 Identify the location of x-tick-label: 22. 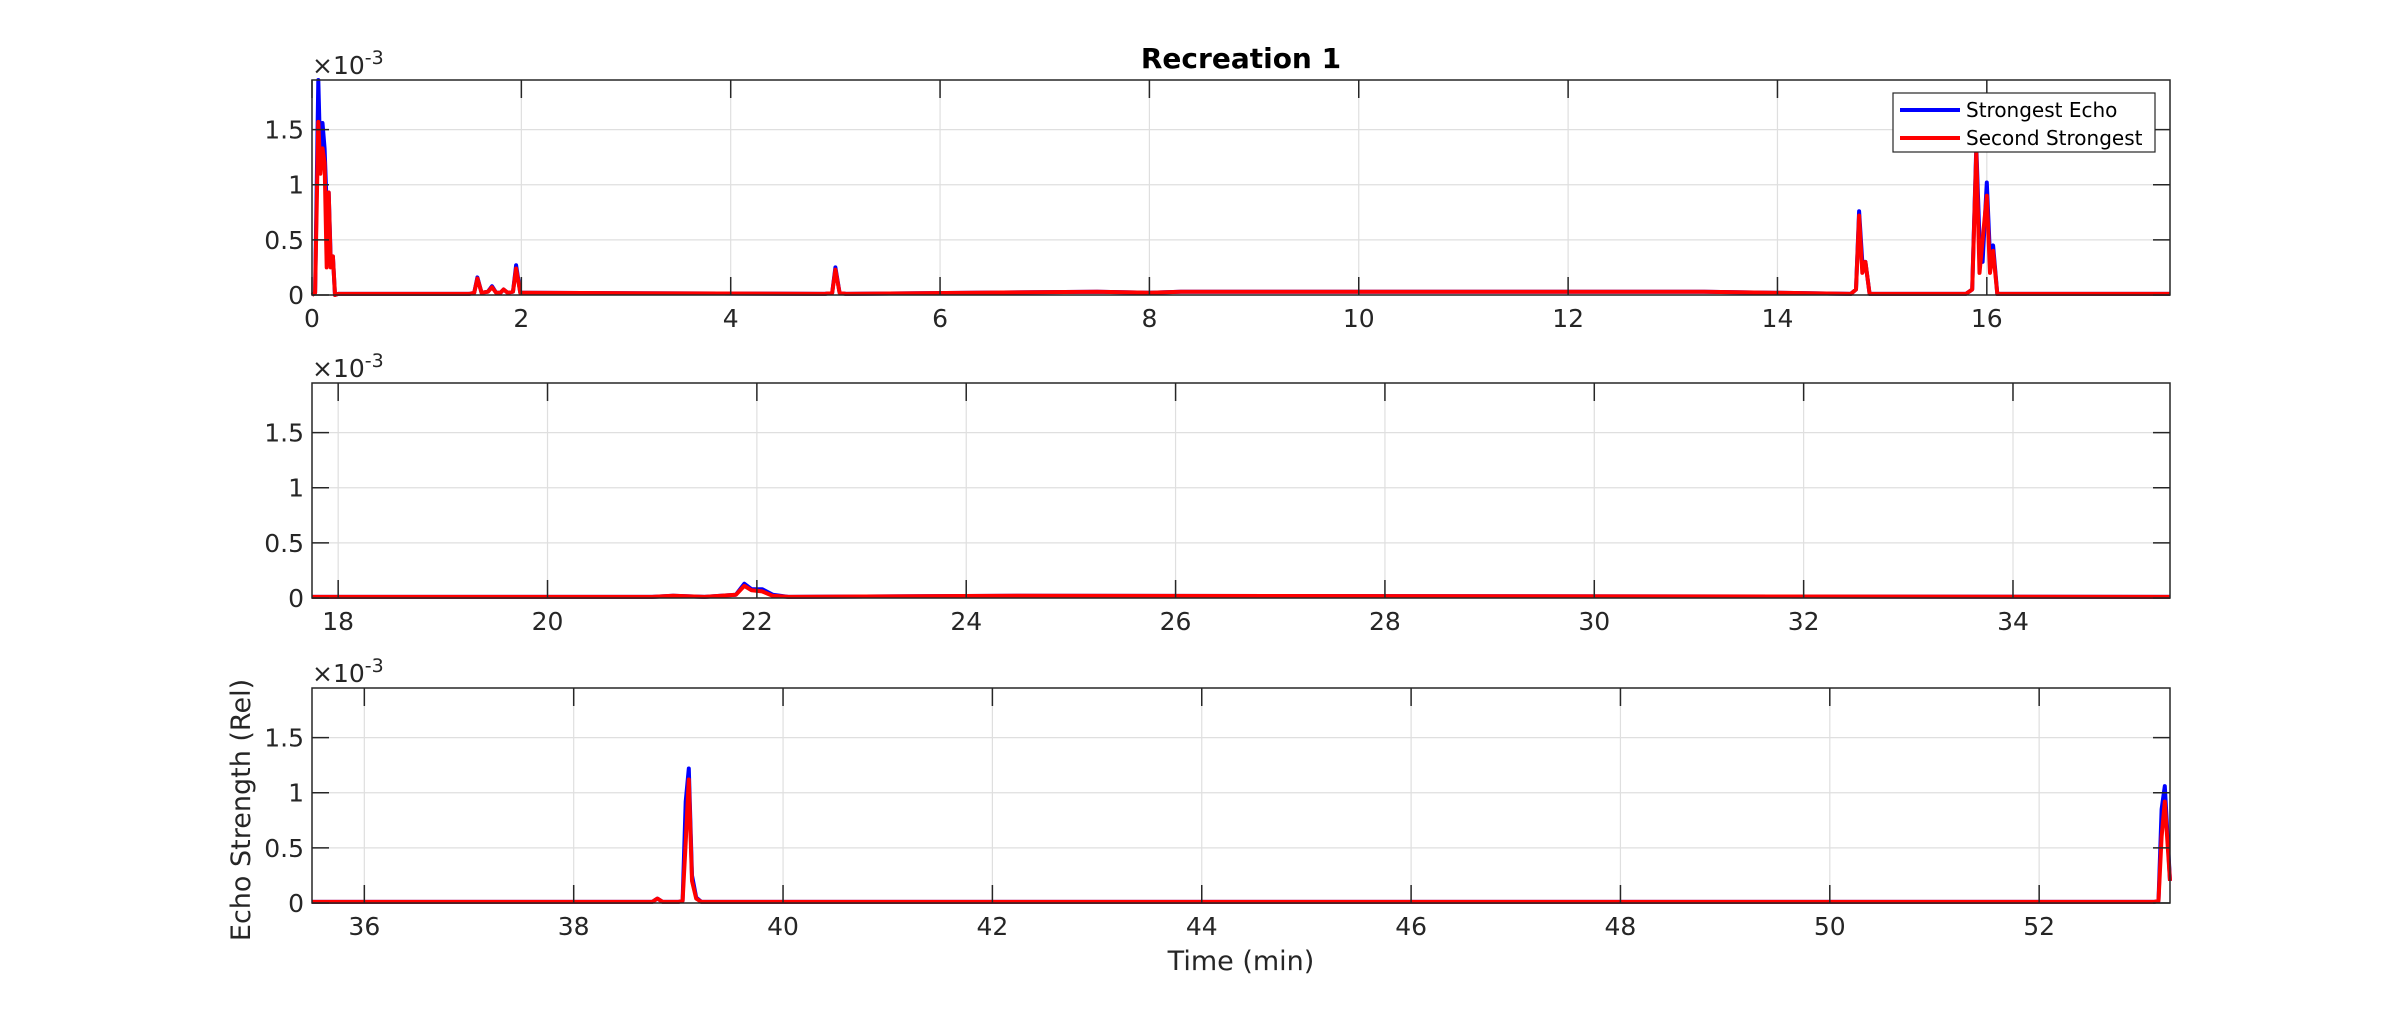
(757, 621).